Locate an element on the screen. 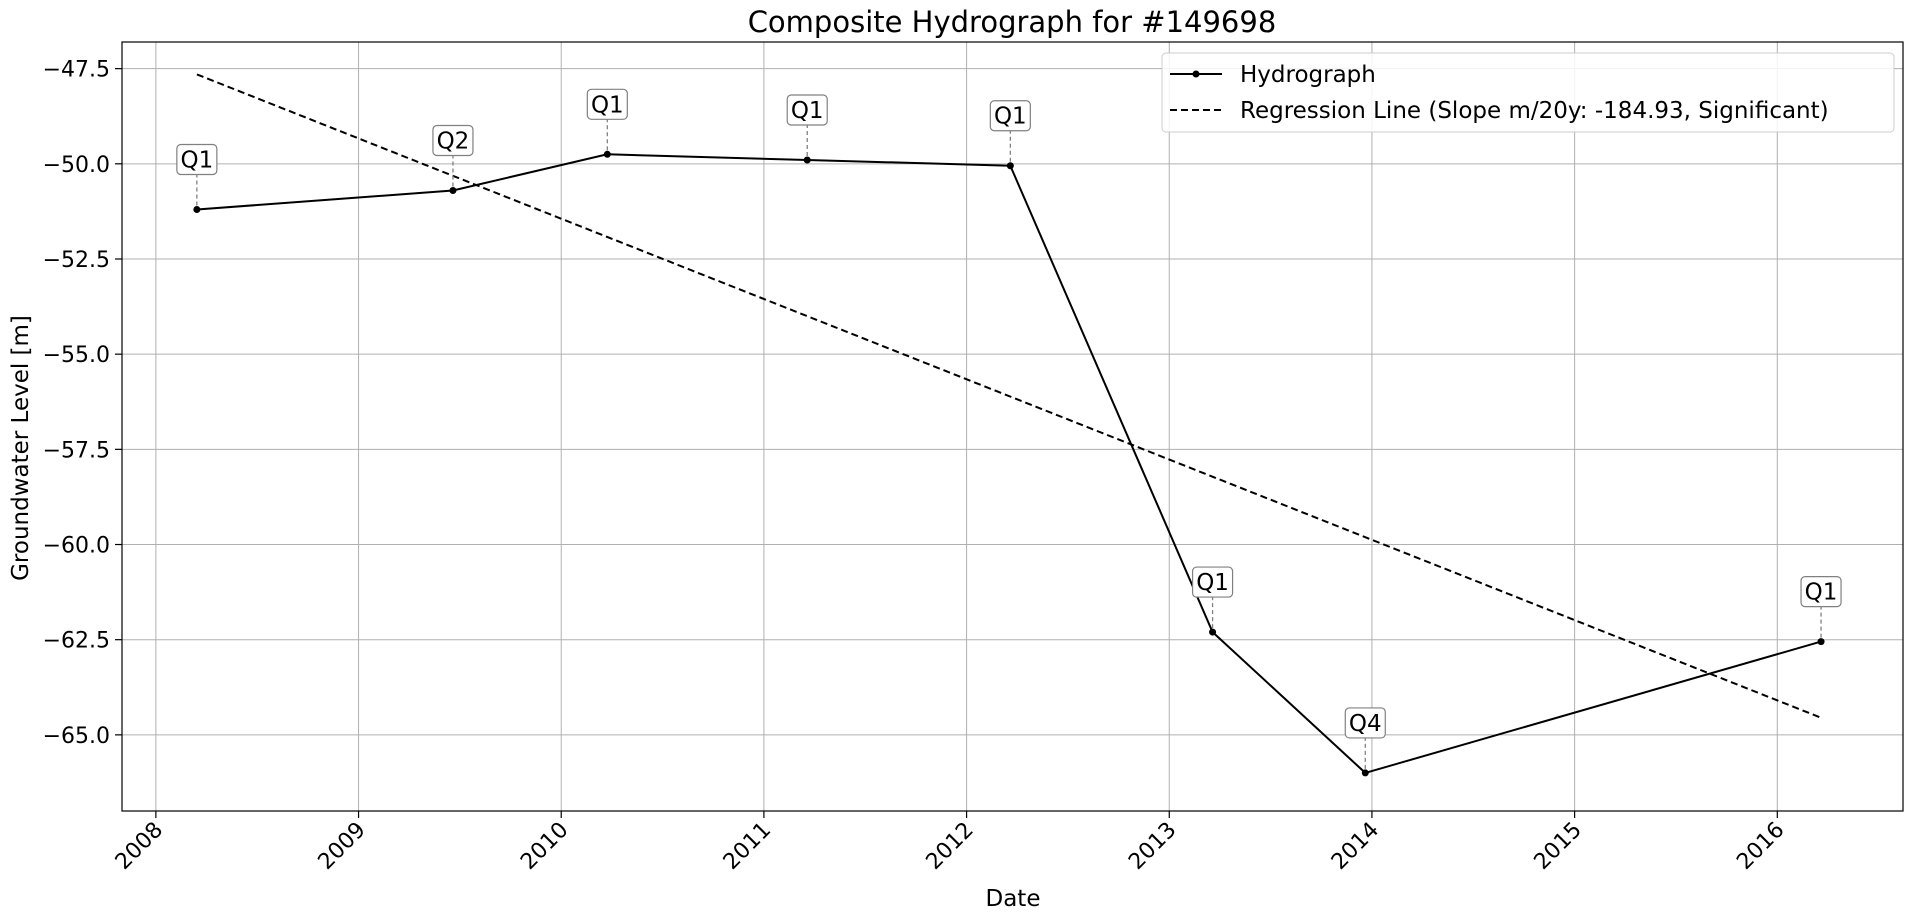 This screenshot has height=920, width=1914. y-tick-label: −50.0 is located at coordinates (76, 165).